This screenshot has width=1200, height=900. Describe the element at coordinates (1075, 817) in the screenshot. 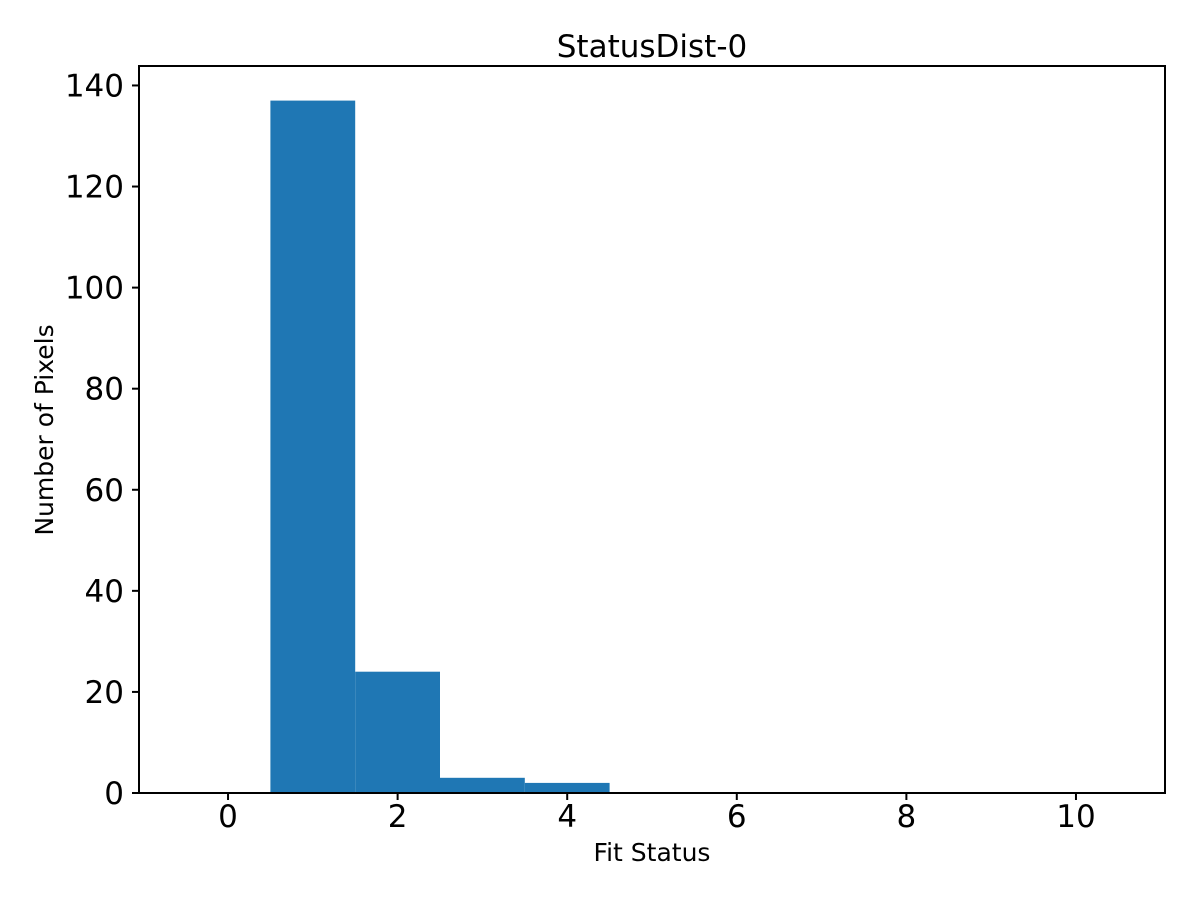

I see `x-tick-label: 10` at that location.